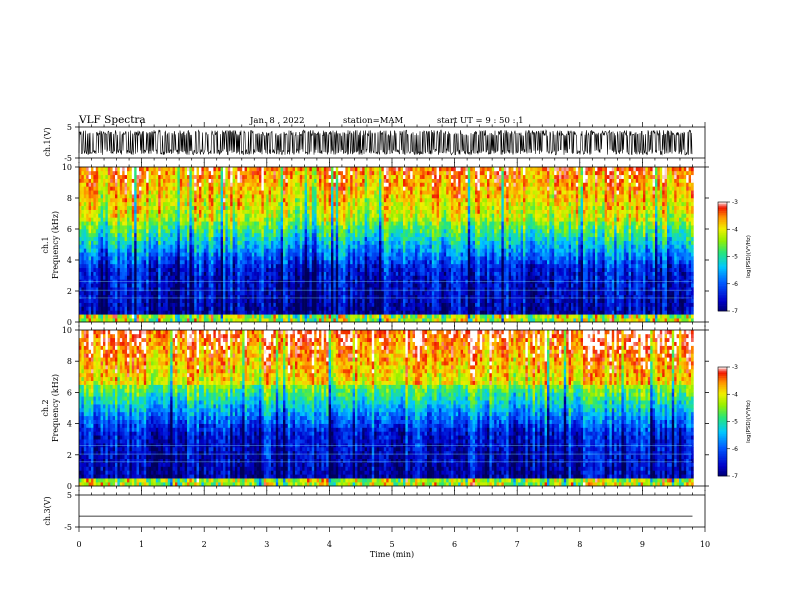 The image size is (792, 612). I want to click on p2-ytick-label: 0, so click(69, 322).